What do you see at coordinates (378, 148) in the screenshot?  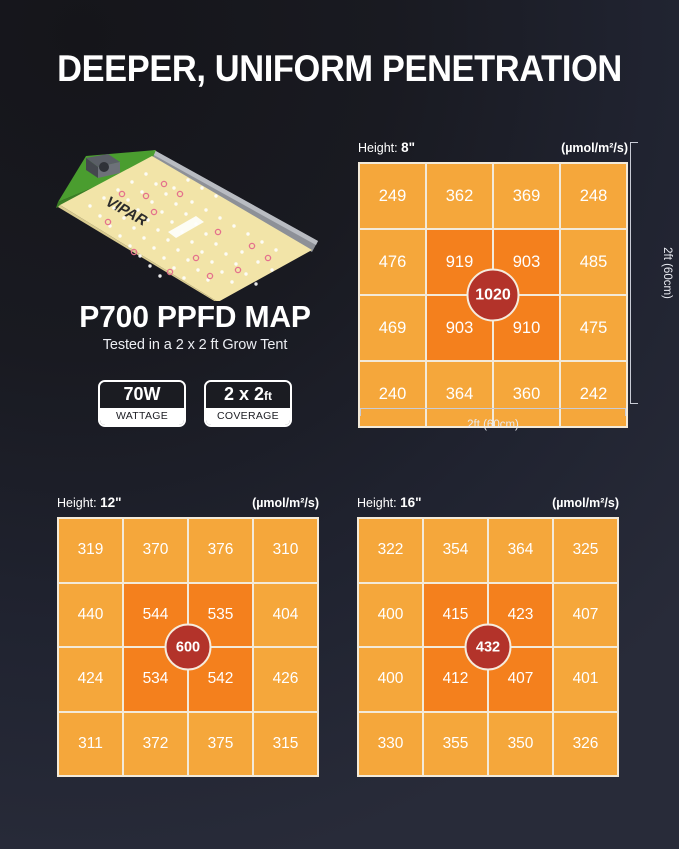 I see `height-text-8in: Height:` at bounding box center [378, 148].